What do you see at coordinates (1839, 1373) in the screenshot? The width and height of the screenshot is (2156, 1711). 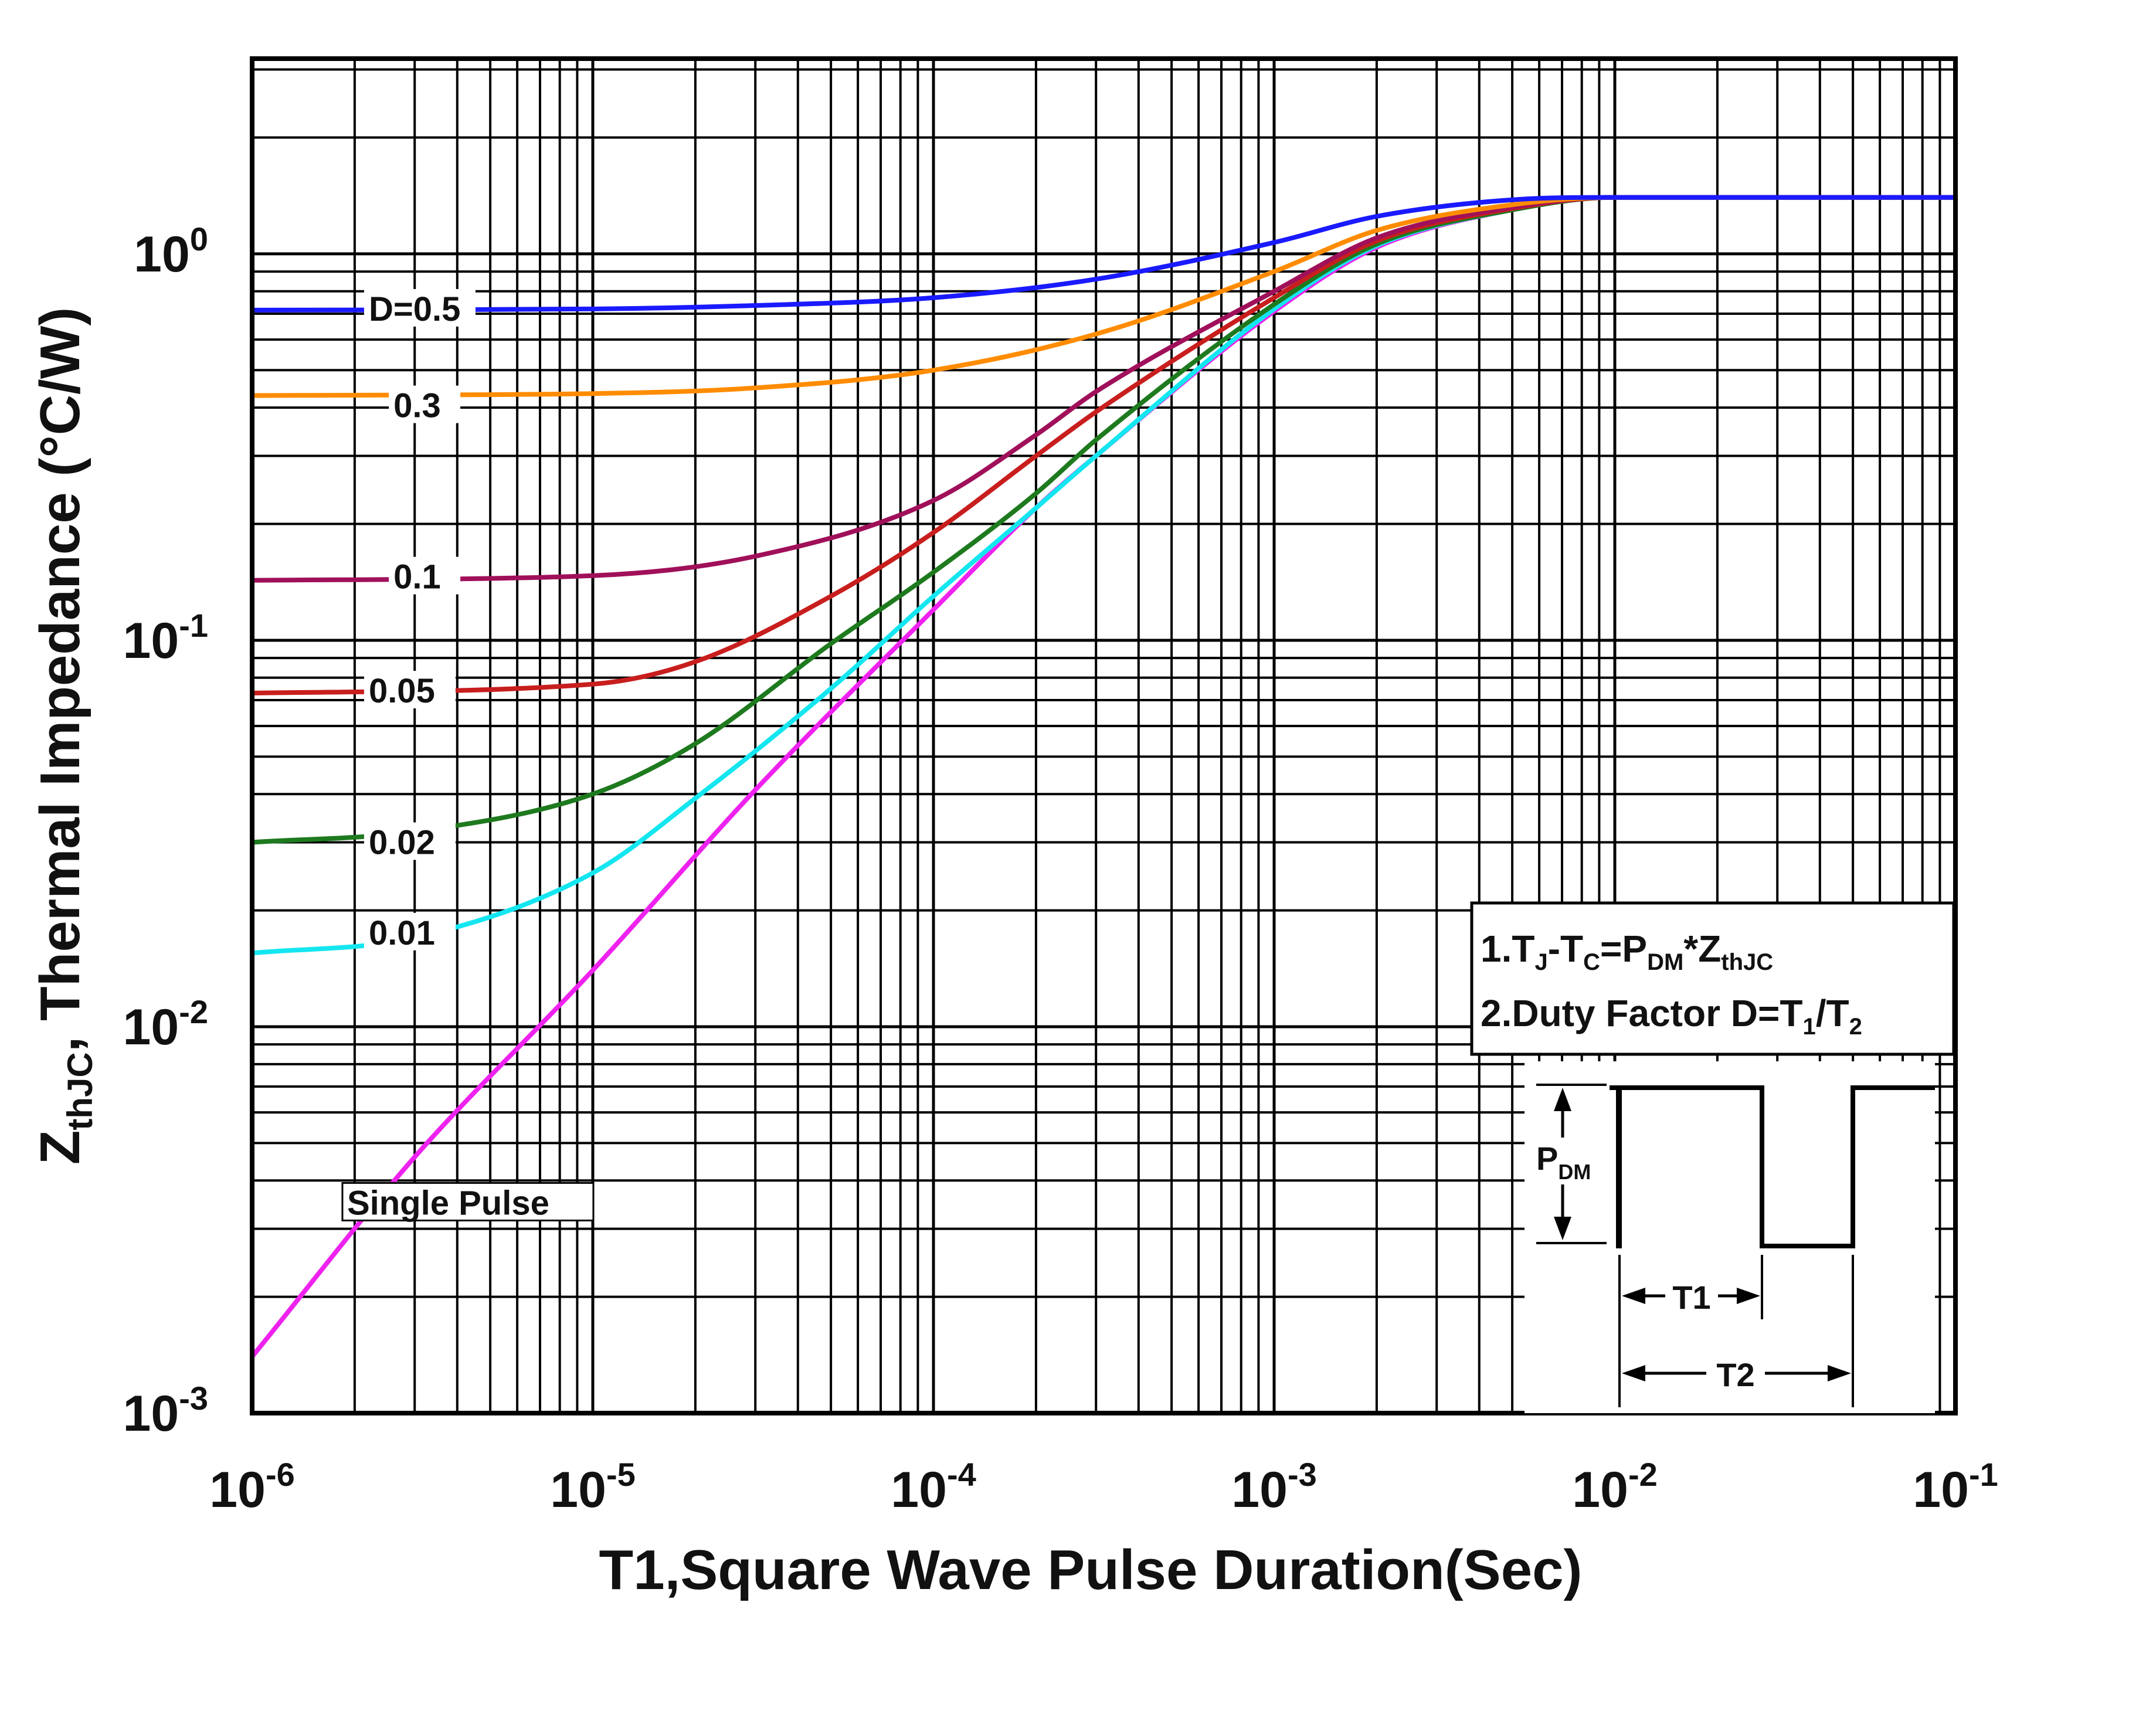 I see `t2-arrow-right` at bounding box center [1839, 1373].